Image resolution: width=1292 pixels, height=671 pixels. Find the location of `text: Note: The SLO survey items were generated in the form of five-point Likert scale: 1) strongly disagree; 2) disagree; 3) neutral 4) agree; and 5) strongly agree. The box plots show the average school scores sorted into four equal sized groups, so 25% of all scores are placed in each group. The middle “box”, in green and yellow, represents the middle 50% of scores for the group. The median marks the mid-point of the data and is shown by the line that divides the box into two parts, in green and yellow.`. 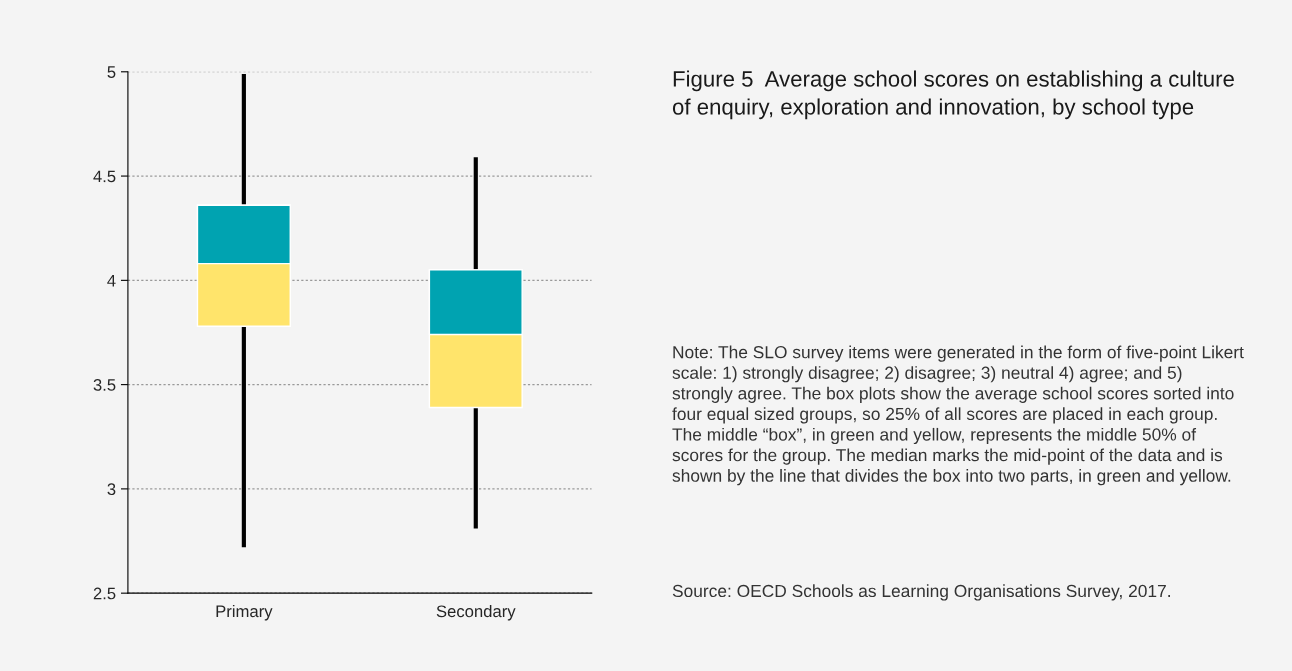

text: Note: The SLO survey items were generated in the form of five-point Likert scale: 1) strongly disagree; 2) disagree; 3) neutral 4) agree; and 5) strongly agree. The box plots show the average school scores sorted into four equal sized groups, so 25% of all scores are placed in each group. The middle “box”, in green and yellow, represents the middle 50% of scores for the group. The median marks the mid-point of the data and is shown by the line that divides the box into two parts, in green and yellow. is located at coordinates (958, 415).